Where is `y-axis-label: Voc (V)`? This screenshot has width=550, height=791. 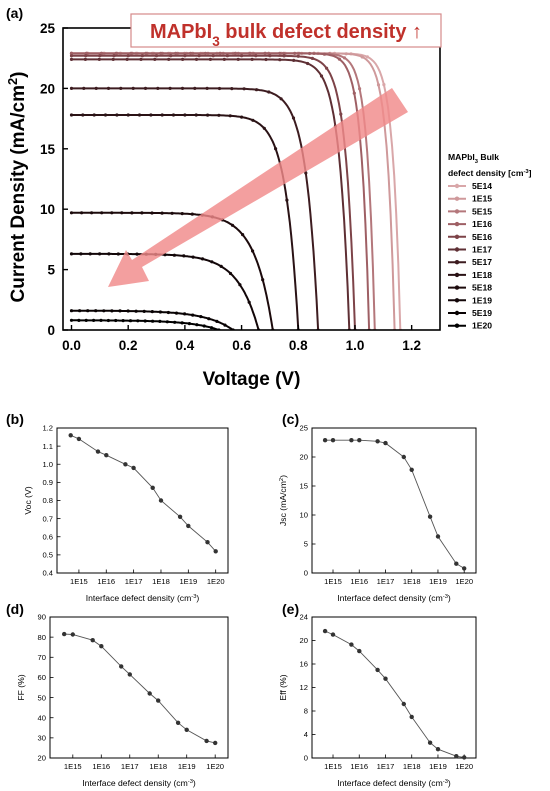 y-axis-label: Voc (V) is located at coordinates (28, 500).